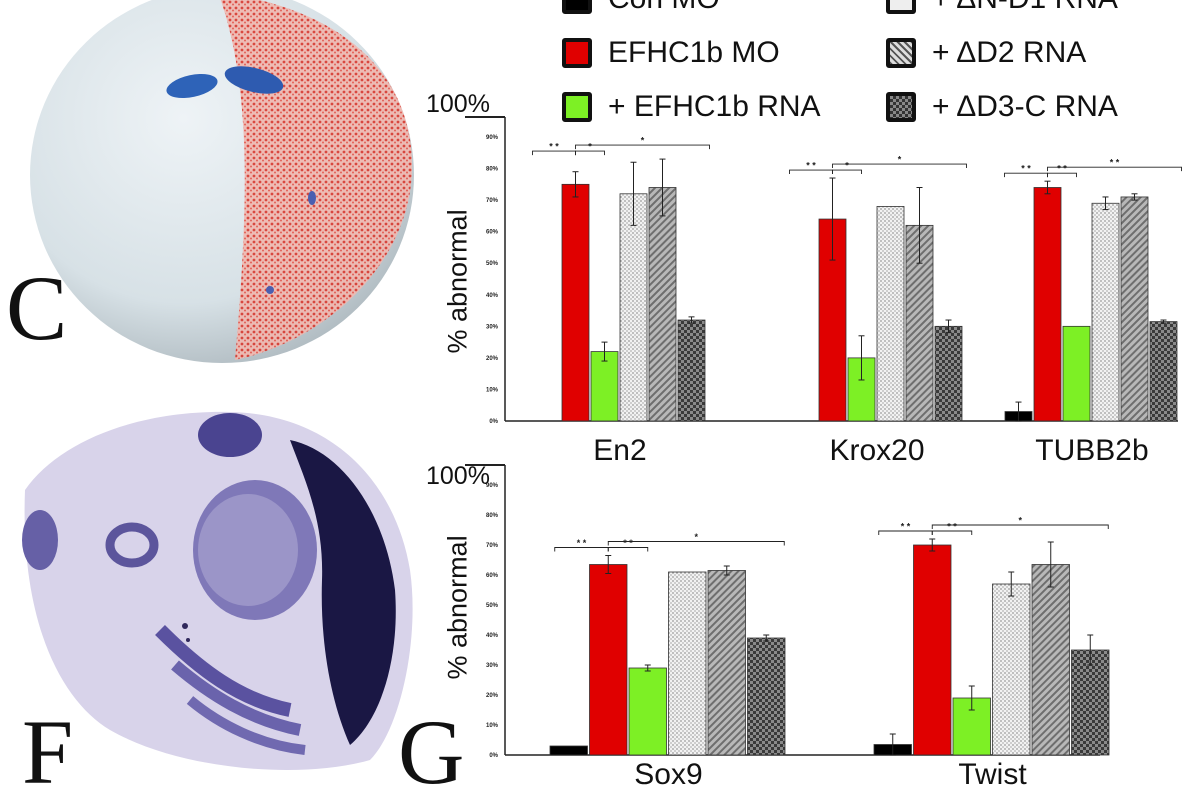 The width and height of the screenshot is (1200, 803). I want to click on legend-item-dn-d1-rna: + ΔN-D1 RNA, so click(1002, 8).